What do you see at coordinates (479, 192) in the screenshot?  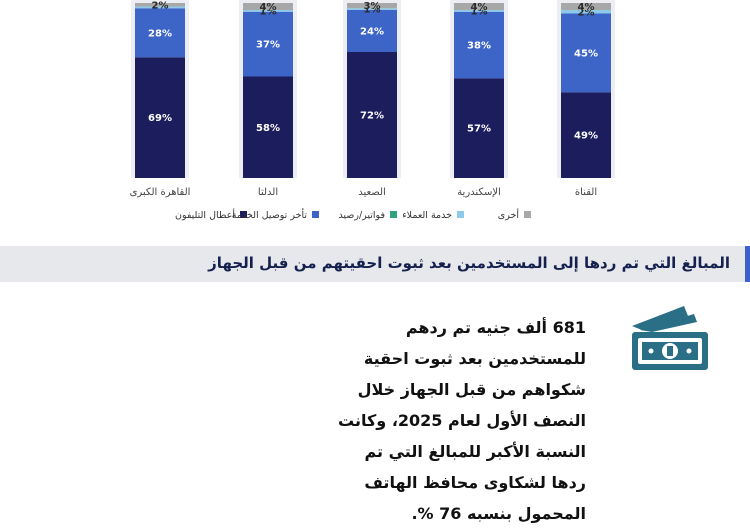 I see `category-label: الإسكندرية` at bounding box center [479, 192].